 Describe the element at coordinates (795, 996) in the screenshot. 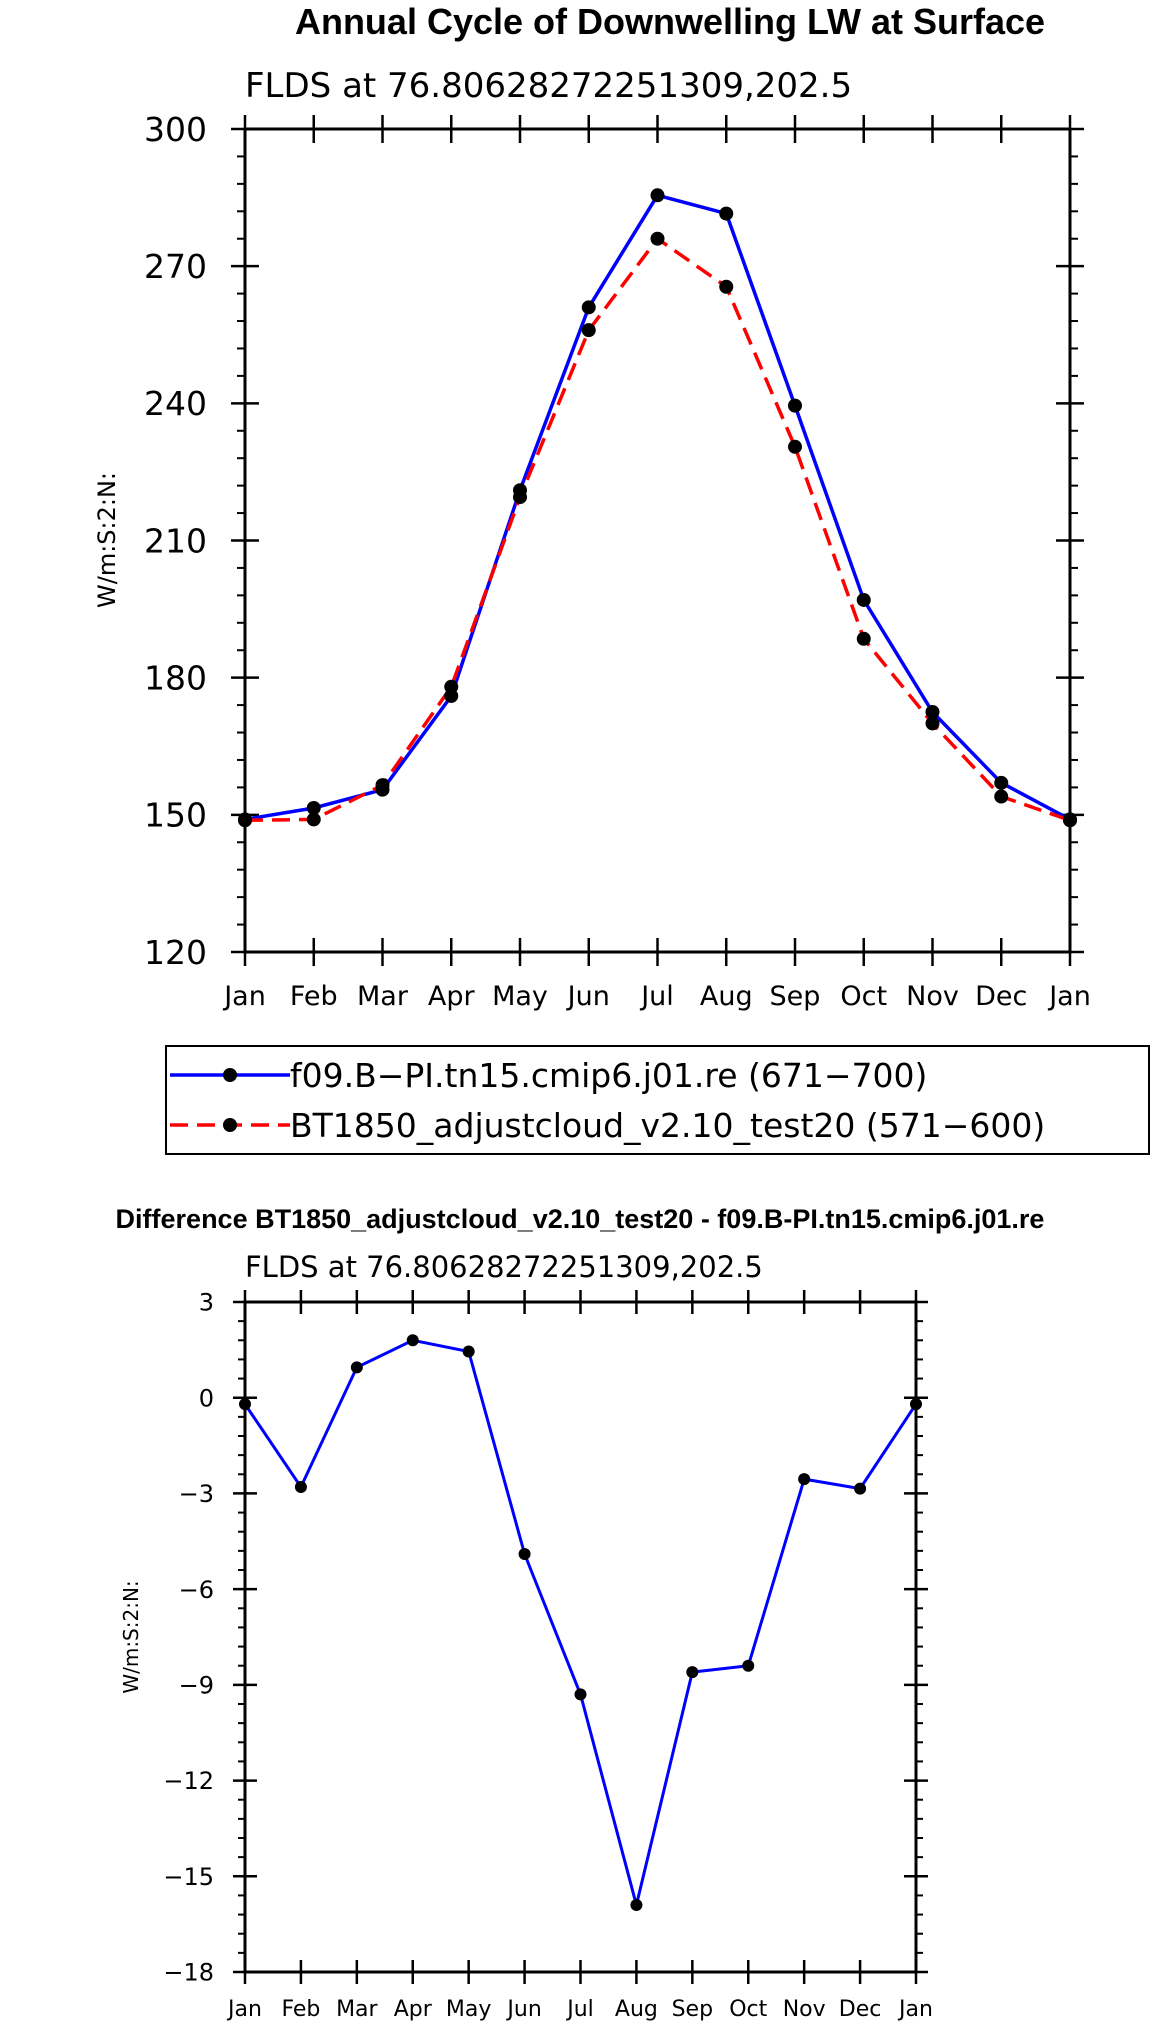

I see `top-x-tick-label: Sep` at that location.